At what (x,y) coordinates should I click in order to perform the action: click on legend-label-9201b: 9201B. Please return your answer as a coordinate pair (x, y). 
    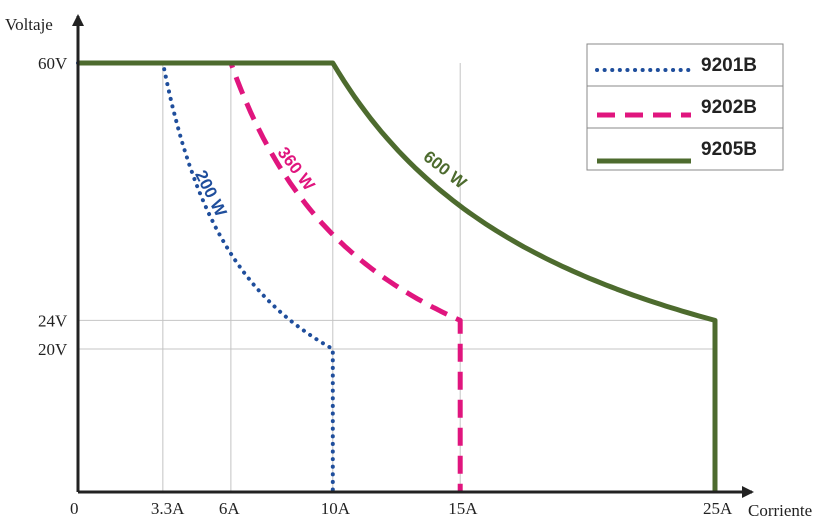
    Looking at the image, I should click on (729, 65).